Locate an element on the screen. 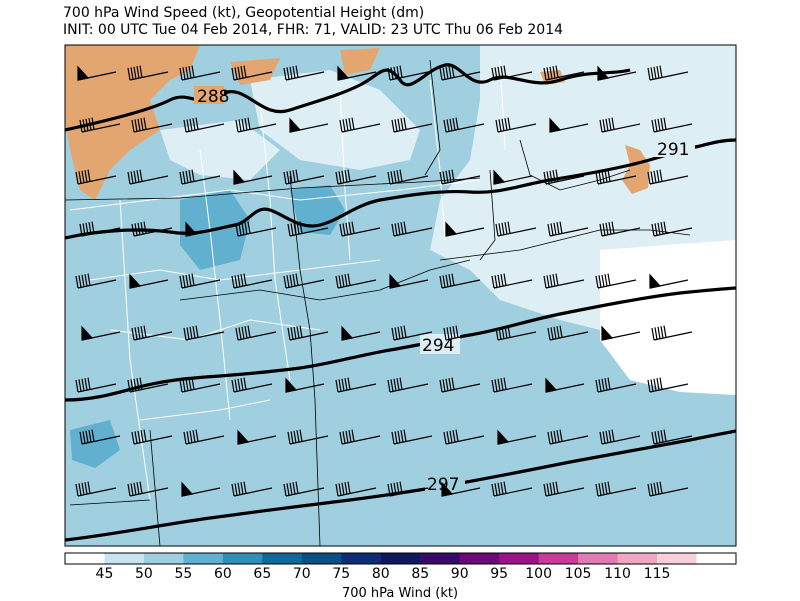  colorbar-tick-label: 95 is located at coordinates (499, 574).